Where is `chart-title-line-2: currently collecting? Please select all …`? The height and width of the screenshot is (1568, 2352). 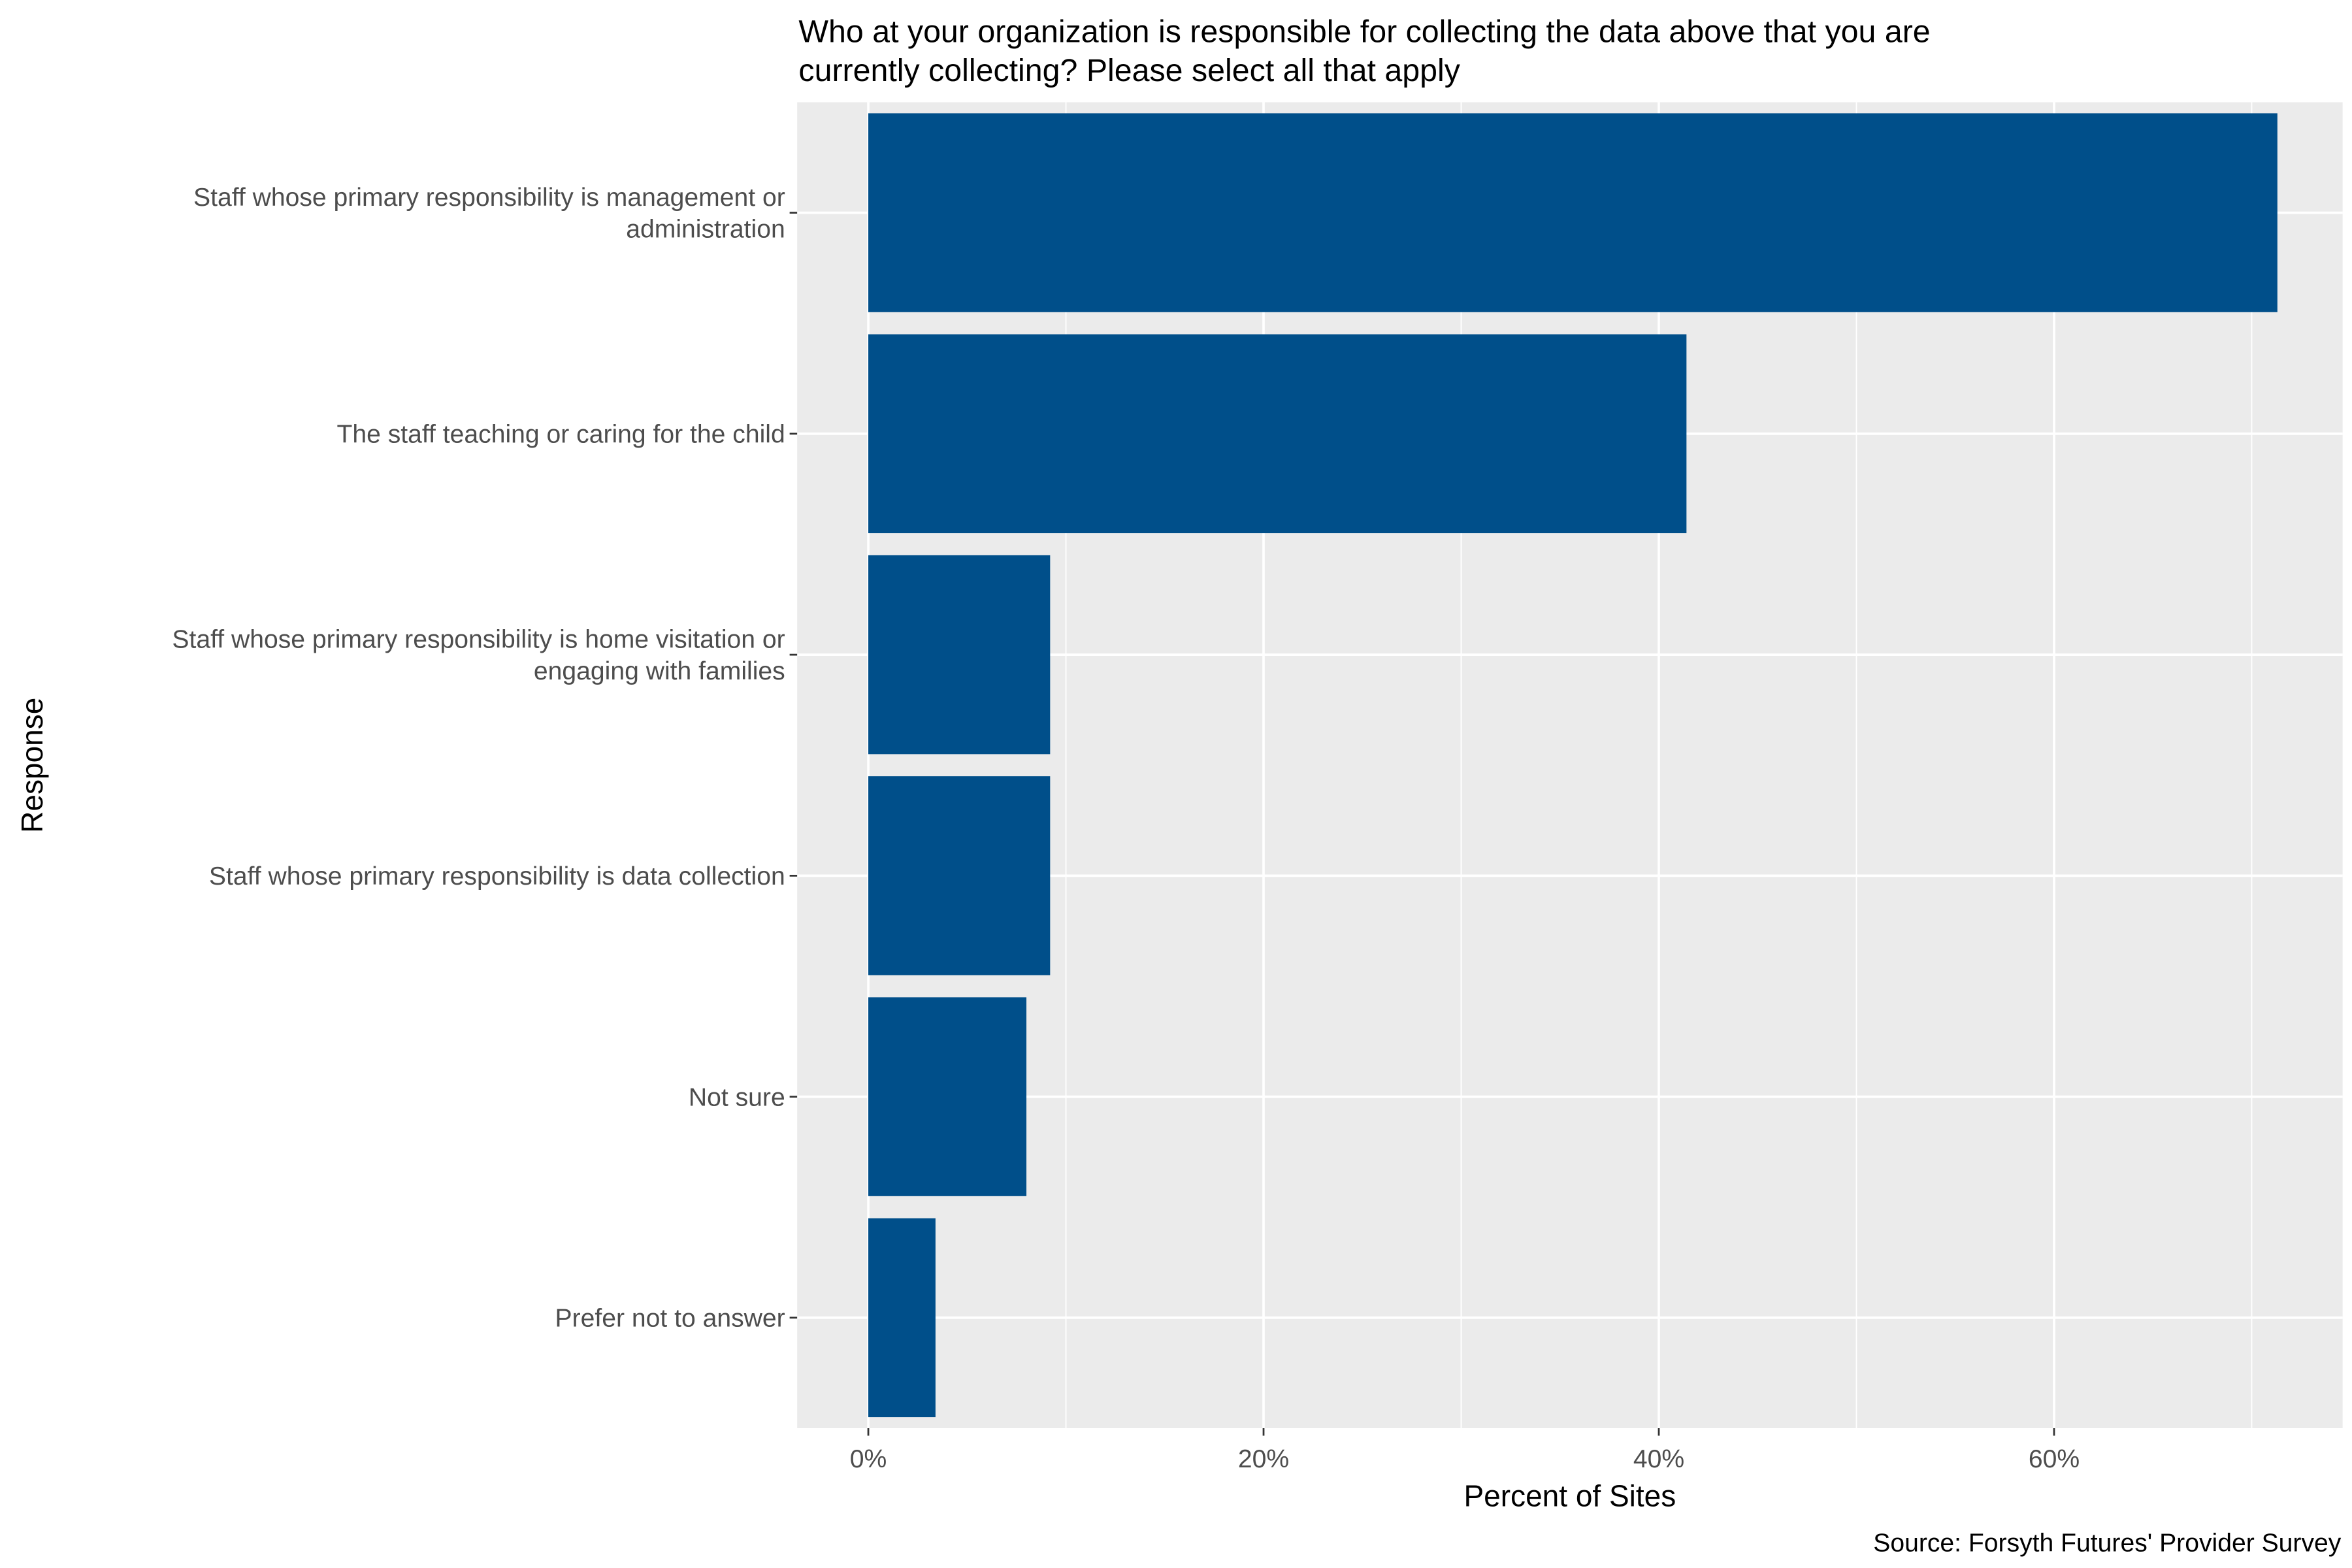 chart-title-line-2: currently collecting? Please select all … is located at coordinates (1129, 70).